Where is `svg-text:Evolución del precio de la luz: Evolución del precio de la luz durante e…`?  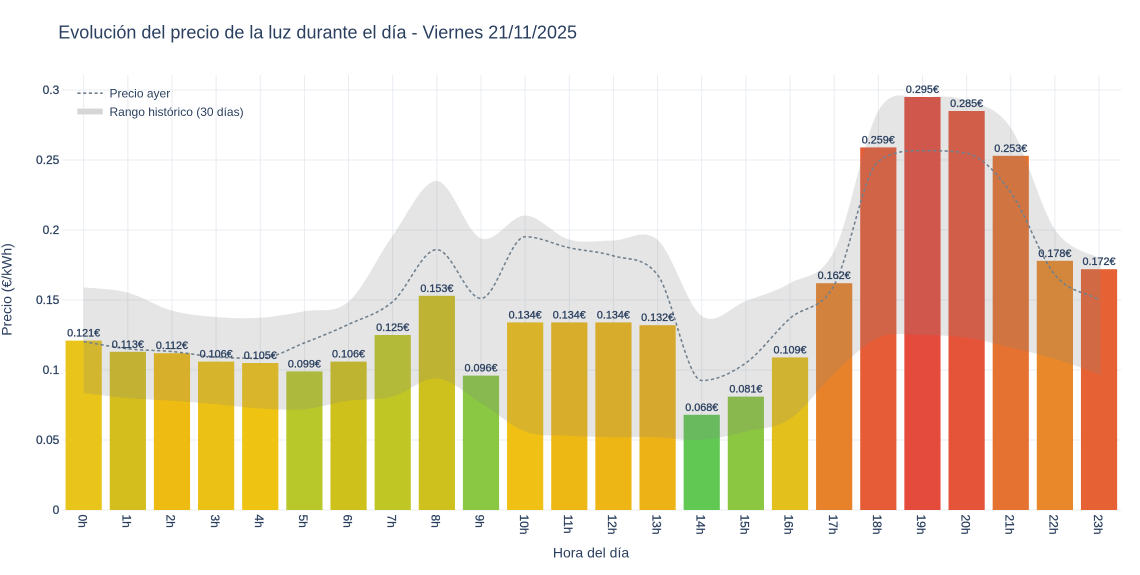
svg-text:Evolución del precio de la luz: Evolución del precio de la luz durante e… is located at coordinates (317, 33).